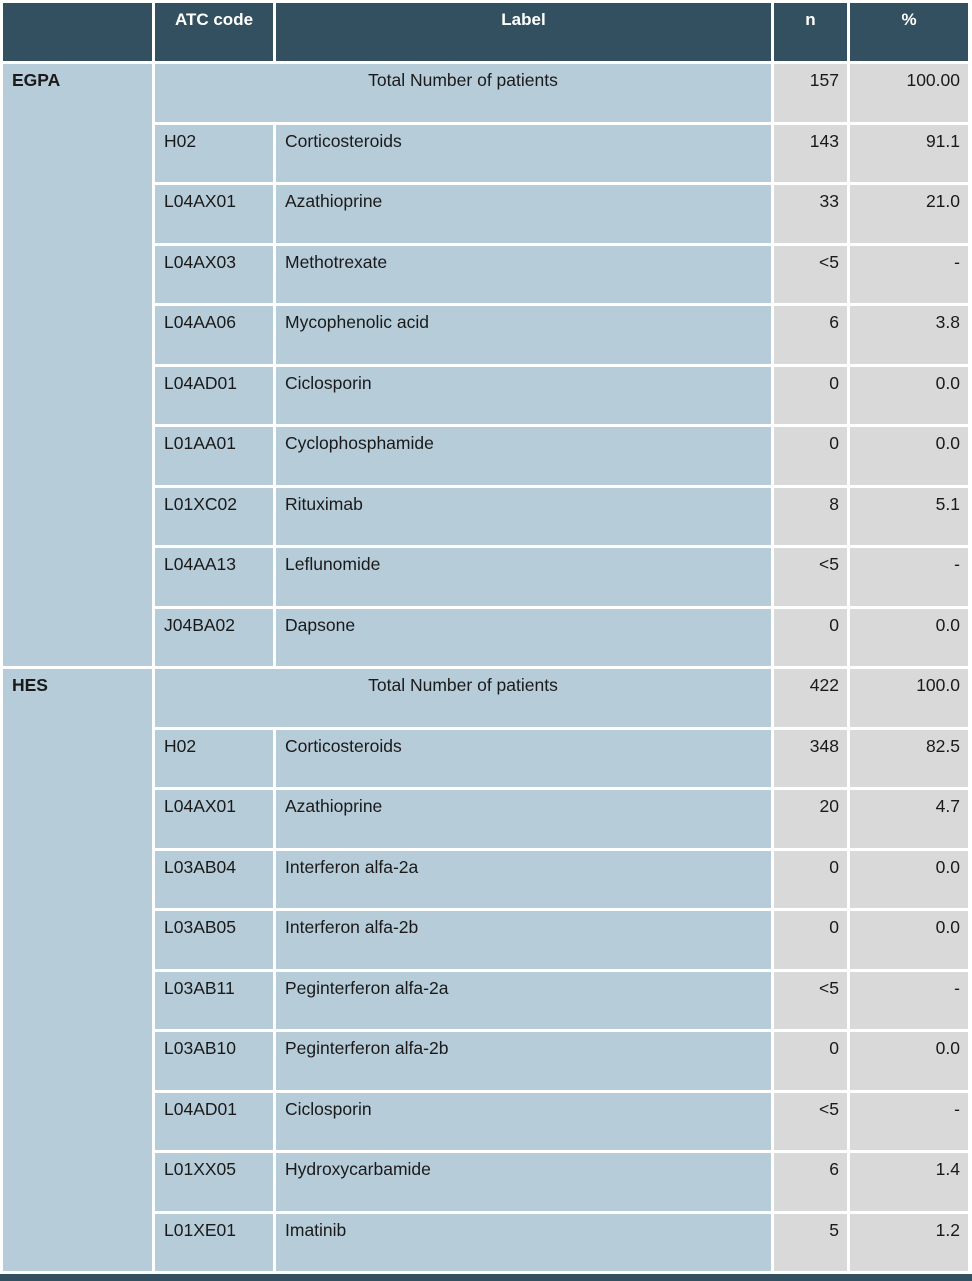 The height and width of the screenshot is (1281, 972). What do you see at coordinates (214, 637) in the screenshot?
I see `atc-code-cell: J04BA02` at bounding box center [214, 637].